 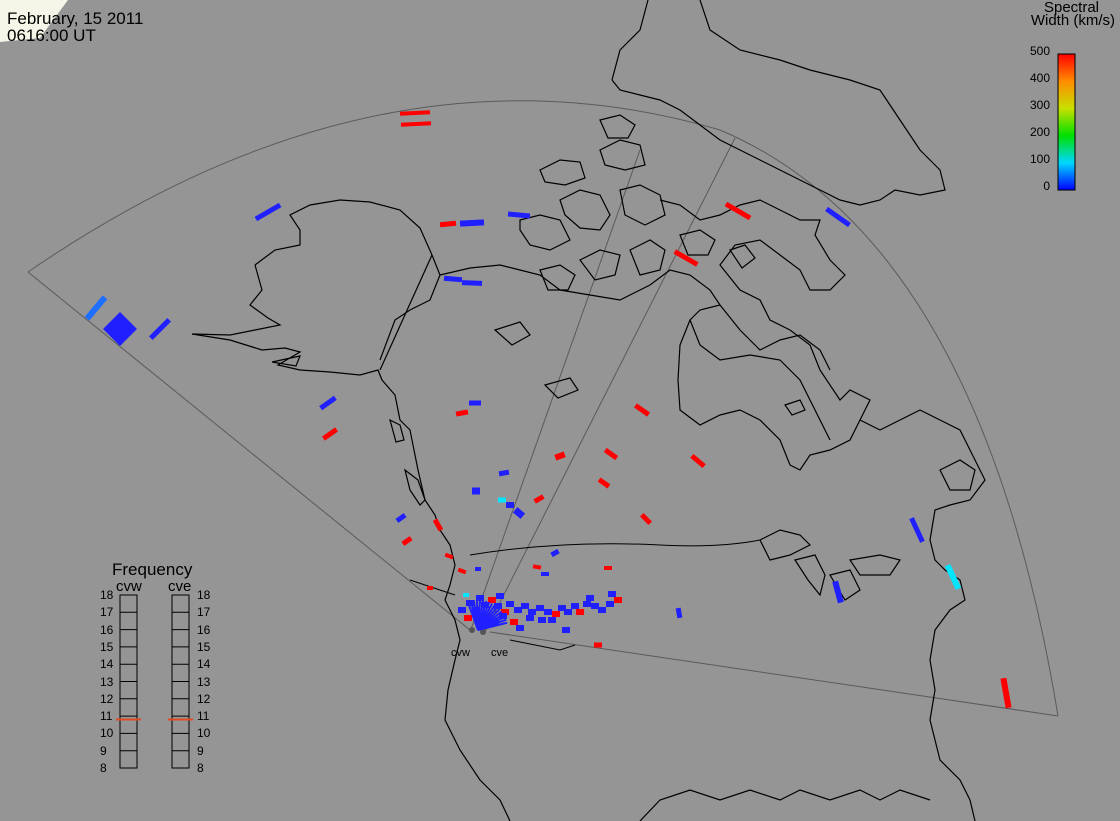 What do you see at coordinates (107, 612) in the screenshot?
I see `frequency-tick-left: 17` at bounding box center [107, 612].